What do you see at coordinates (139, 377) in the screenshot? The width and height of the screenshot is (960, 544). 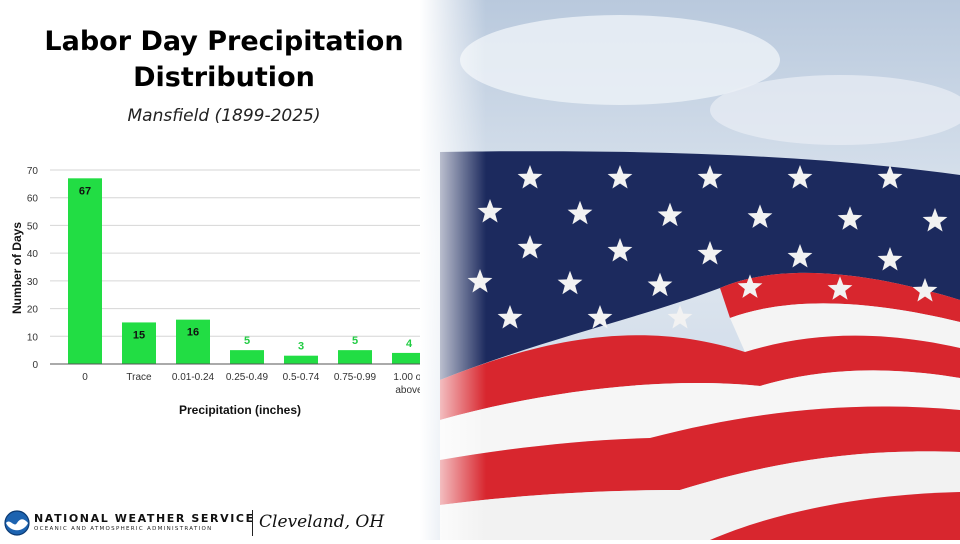 I see `x-tick-label: Trace` at bounding box center [139, 377].